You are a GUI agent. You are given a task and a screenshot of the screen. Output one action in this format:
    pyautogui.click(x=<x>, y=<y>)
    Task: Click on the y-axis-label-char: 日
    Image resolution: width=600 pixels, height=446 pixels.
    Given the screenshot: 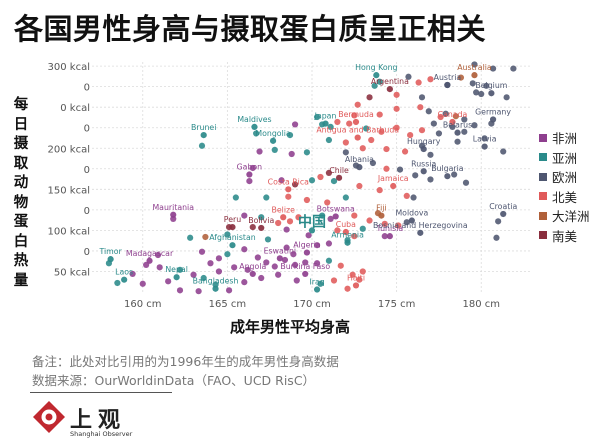 What is the action you would take?
    pyautogui.click(x=21, y=124)
    